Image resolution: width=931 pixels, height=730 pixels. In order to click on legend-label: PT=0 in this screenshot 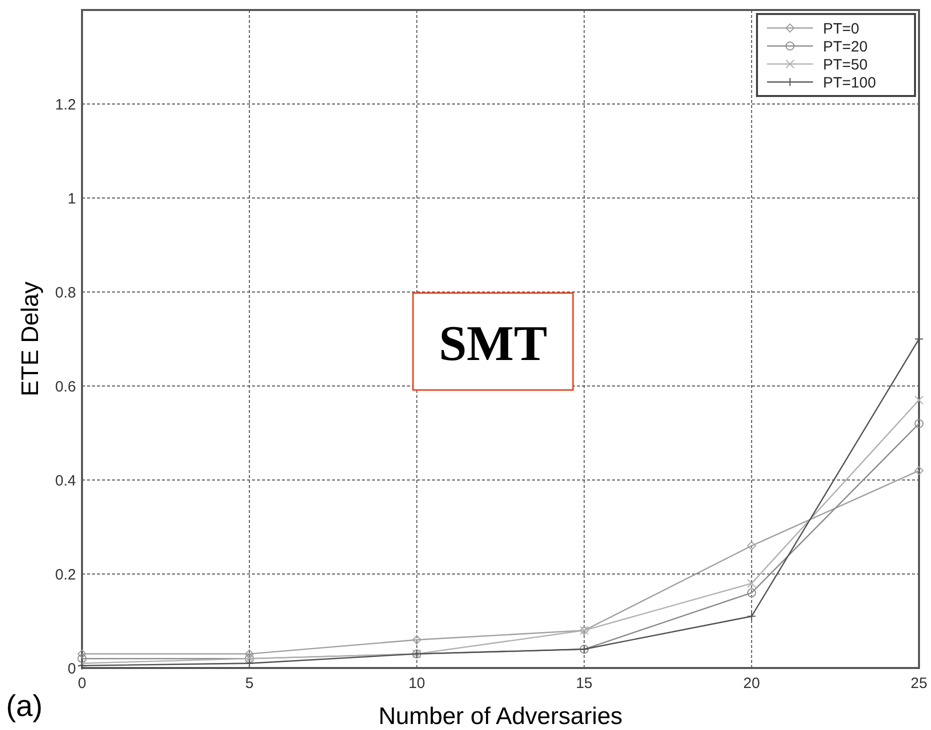, I will do `click(841, 29)`.